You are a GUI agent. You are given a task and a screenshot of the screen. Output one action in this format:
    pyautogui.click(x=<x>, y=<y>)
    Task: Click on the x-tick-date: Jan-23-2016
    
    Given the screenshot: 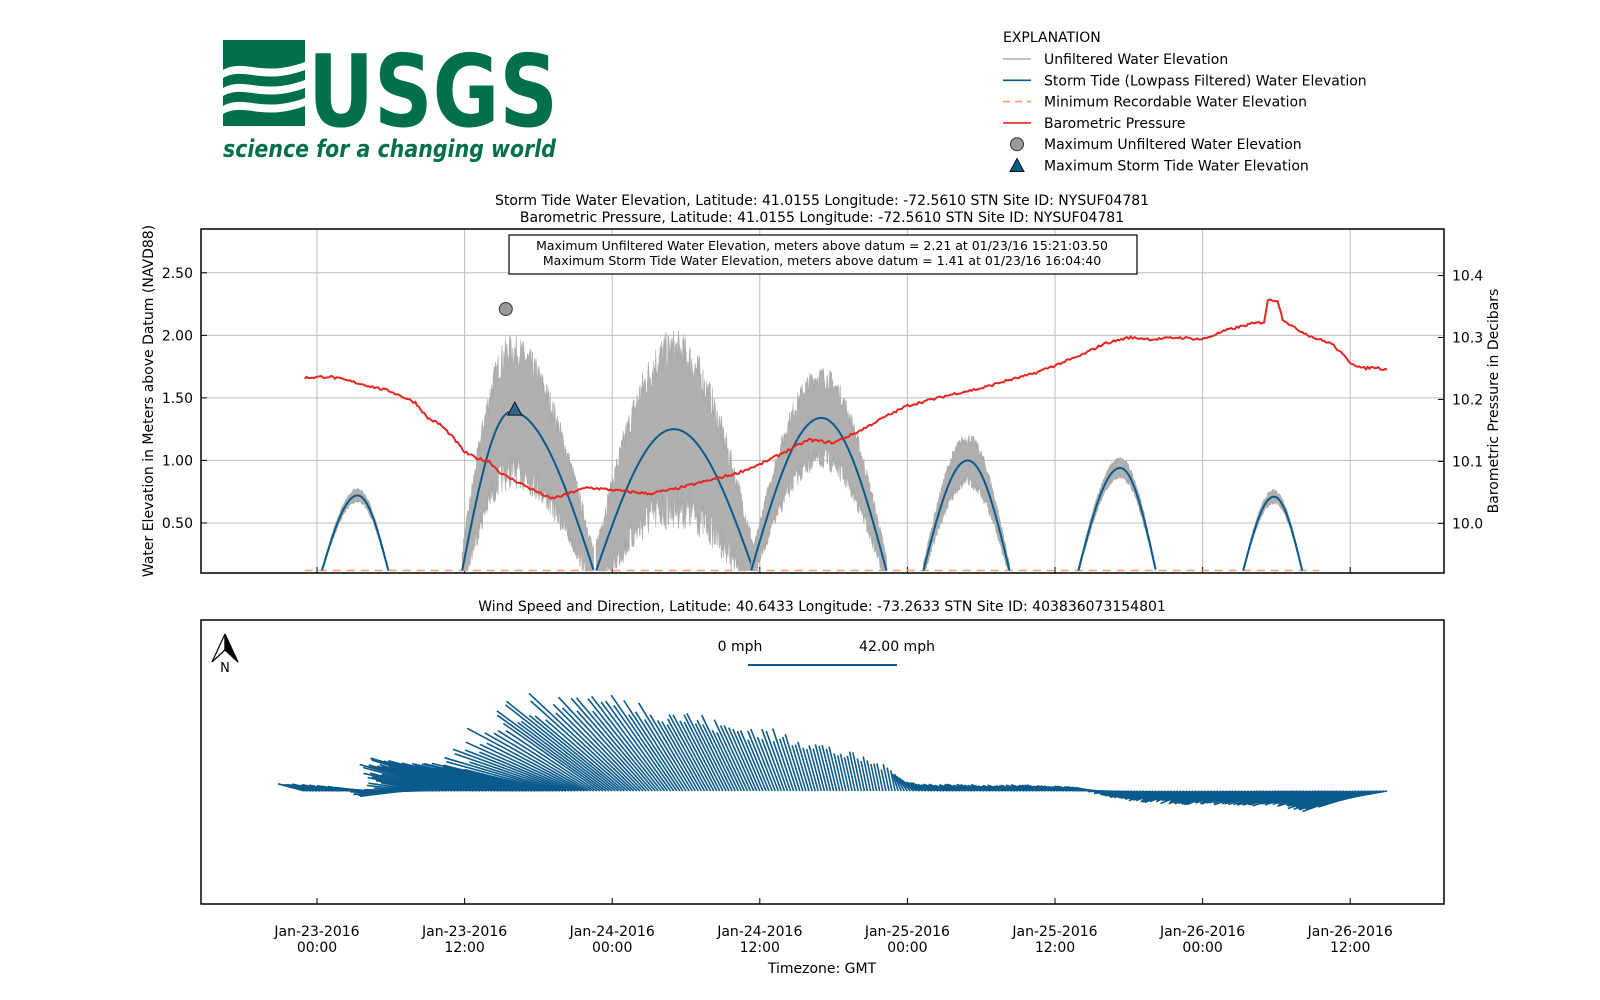 What is the action you would take?
    pyautogui.click(x=316, y=932)
    